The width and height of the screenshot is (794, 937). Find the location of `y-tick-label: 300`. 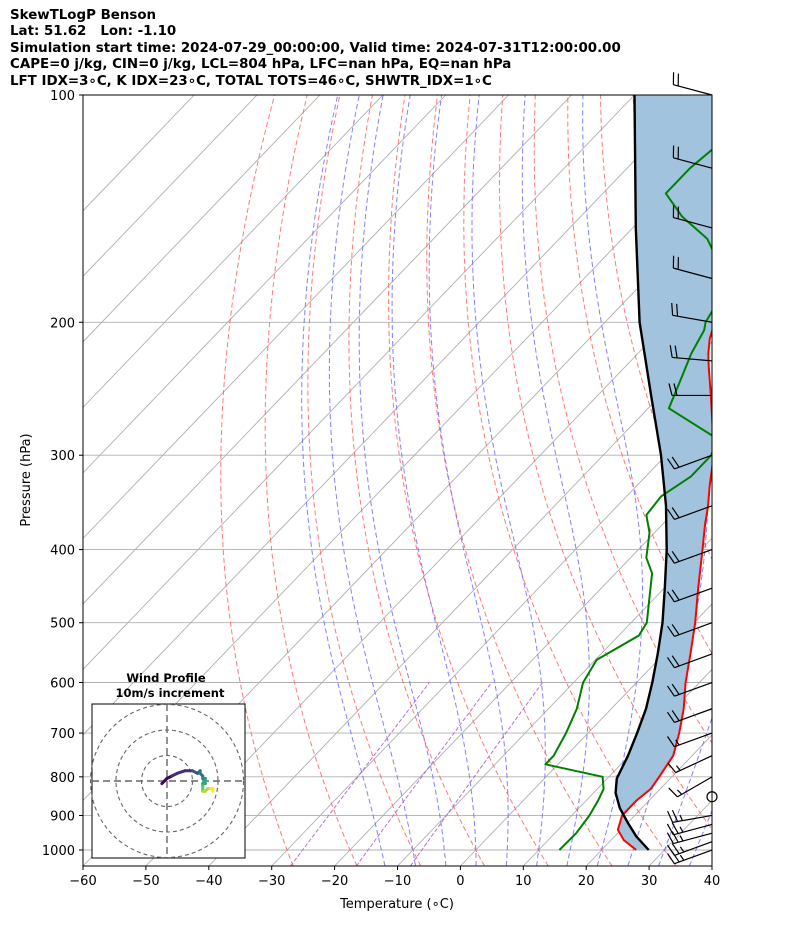

y-tick-label: 300 is located at coordinates (62, 456).